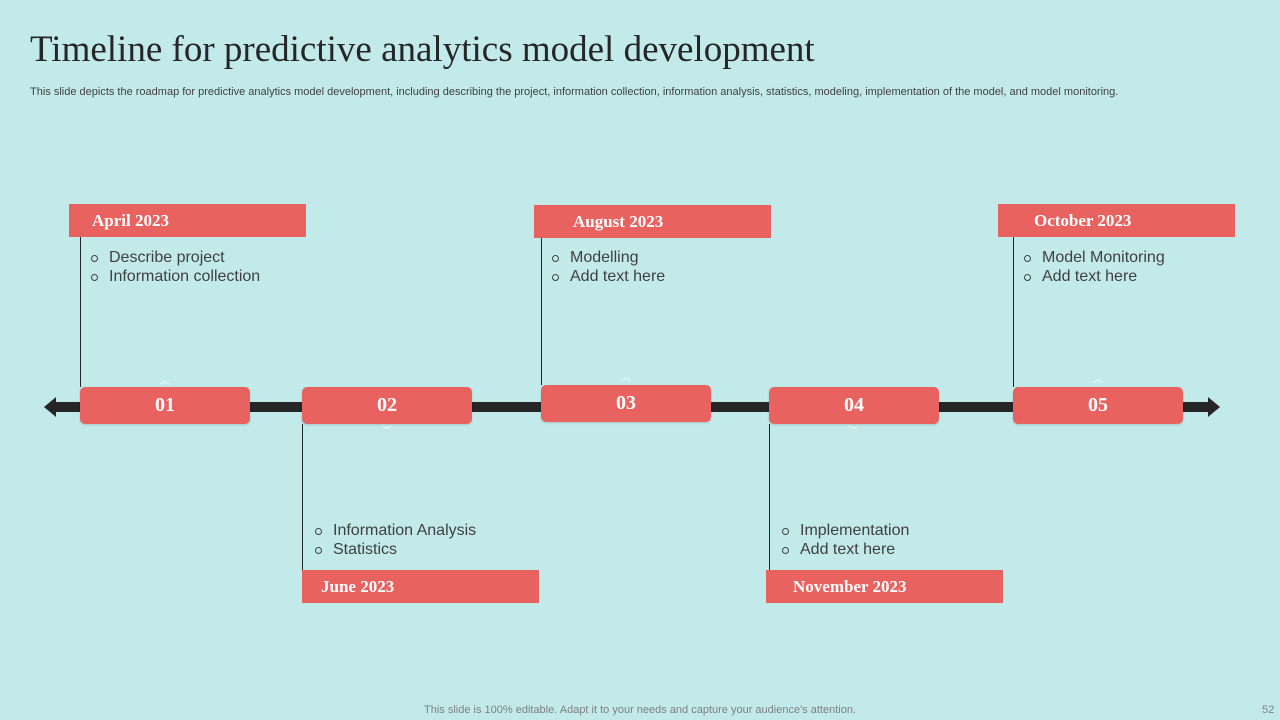 This screenshot has width=1280, height=720. I want to click on list-item-text: Modelling, so click(604, 257).